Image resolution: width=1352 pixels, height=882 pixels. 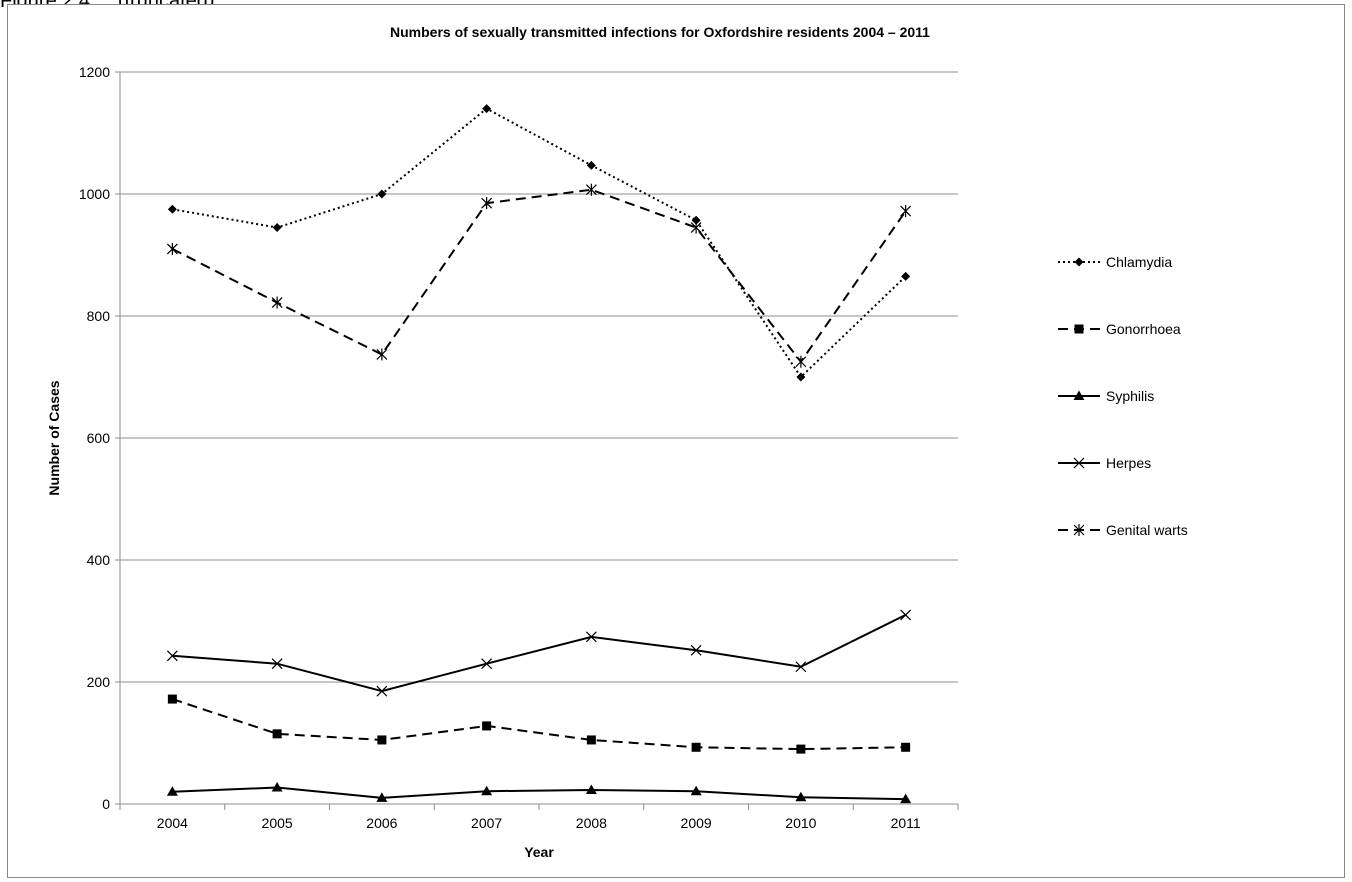 What do you see at coordinates (1143, 329) in the screenshot?
I see `legend-label-gonorrhoea: Gonorrhoea` at bounding box center [1143, 329].